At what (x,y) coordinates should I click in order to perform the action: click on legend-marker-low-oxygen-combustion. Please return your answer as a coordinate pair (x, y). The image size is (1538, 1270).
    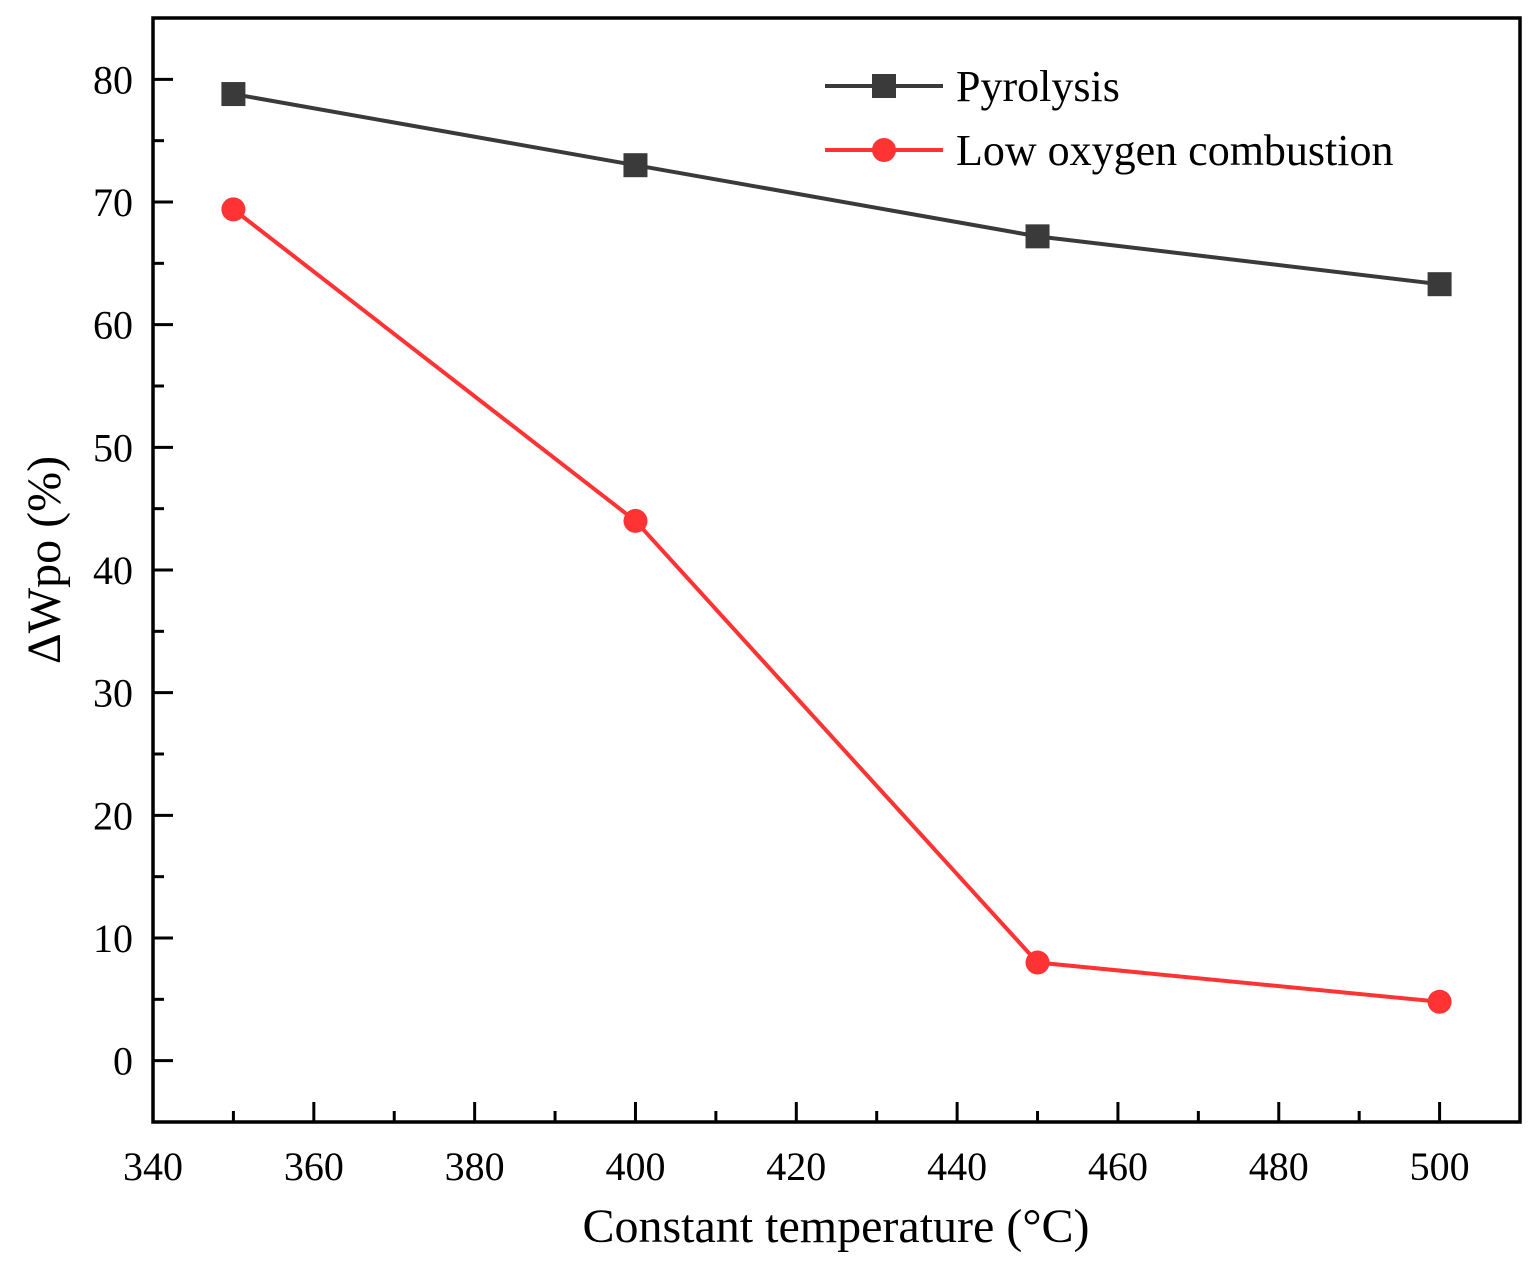
    Looking at the image, I should click on (884, 150).